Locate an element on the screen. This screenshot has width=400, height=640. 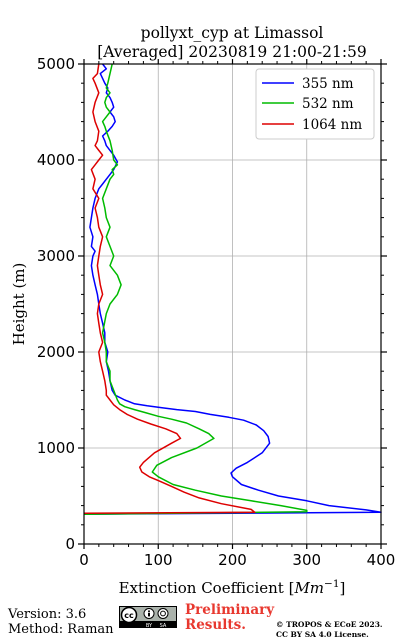
y-tick-label: 4000 is located at coordinates (56, 160).